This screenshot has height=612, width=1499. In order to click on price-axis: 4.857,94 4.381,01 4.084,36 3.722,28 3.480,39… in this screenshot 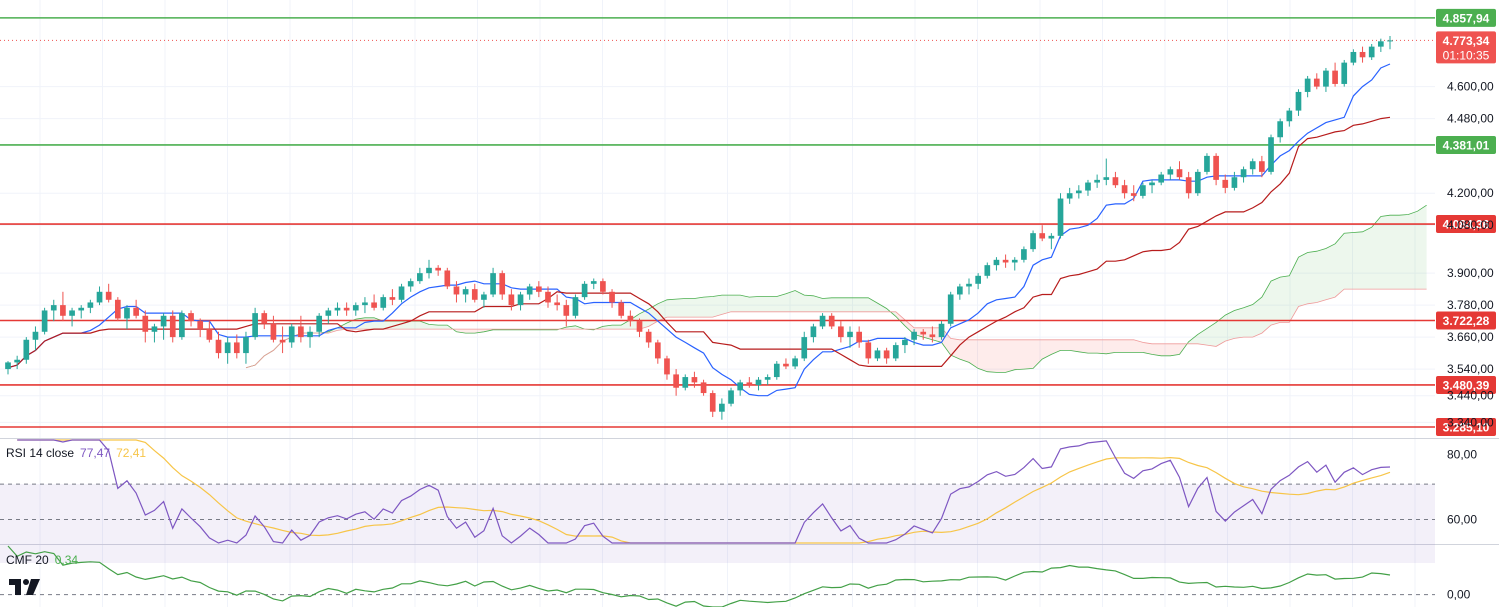, I will do `click(1466, 305)`.